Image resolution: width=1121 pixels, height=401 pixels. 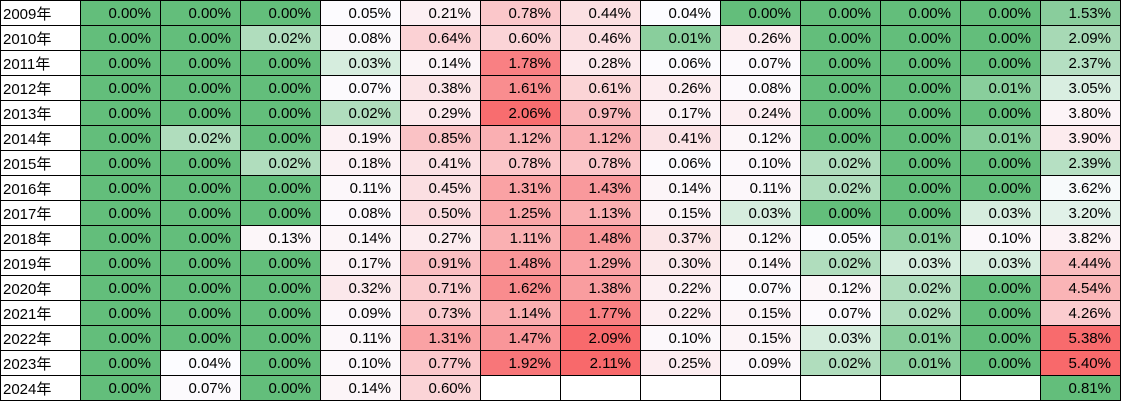 What do you see at coordinates (520, 313) in the screenshot?
I see `value-cell: 1.14%` at bounding box center [520, 313].